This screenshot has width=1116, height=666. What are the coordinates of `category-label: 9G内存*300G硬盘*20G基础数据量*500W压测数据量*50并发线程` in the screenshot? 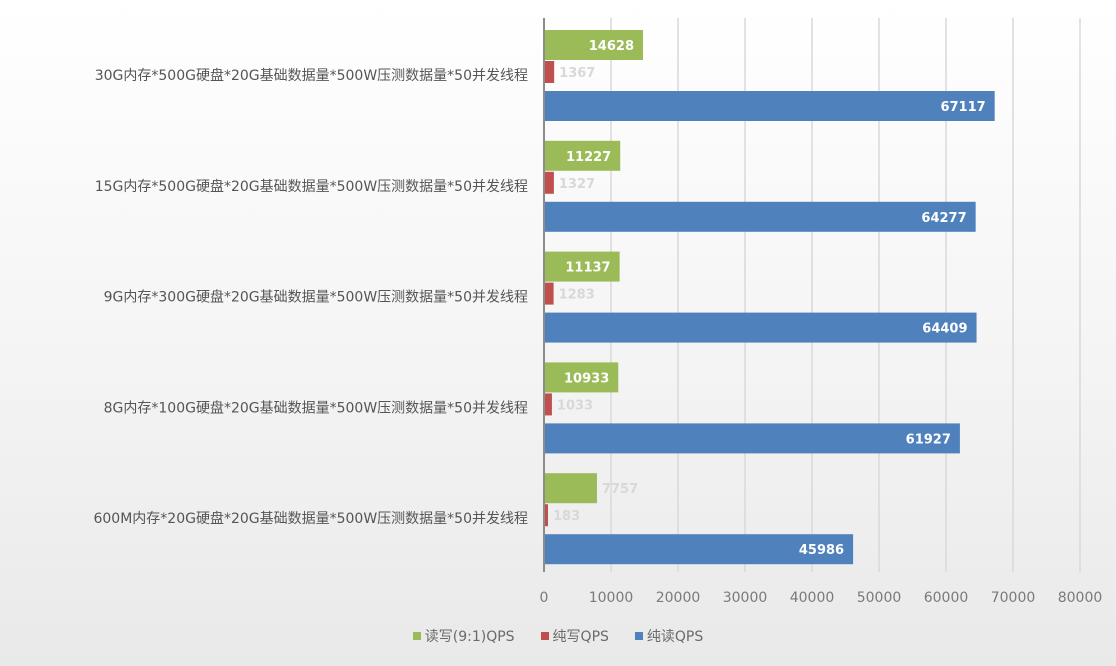 It's located at (316, 297).